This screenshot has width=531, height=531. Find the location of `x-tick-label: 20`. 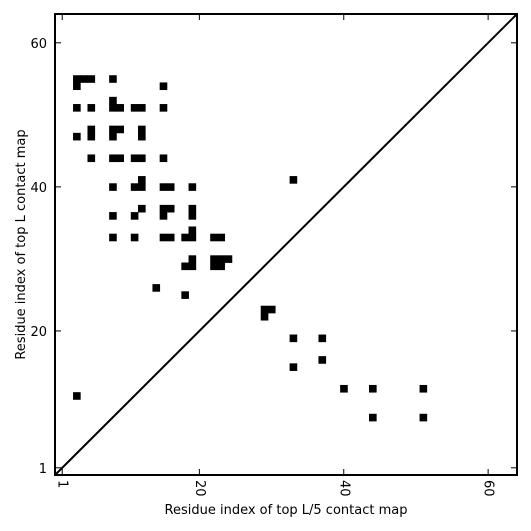

x-tick-label: 20 is located at coordinates (199, 488).